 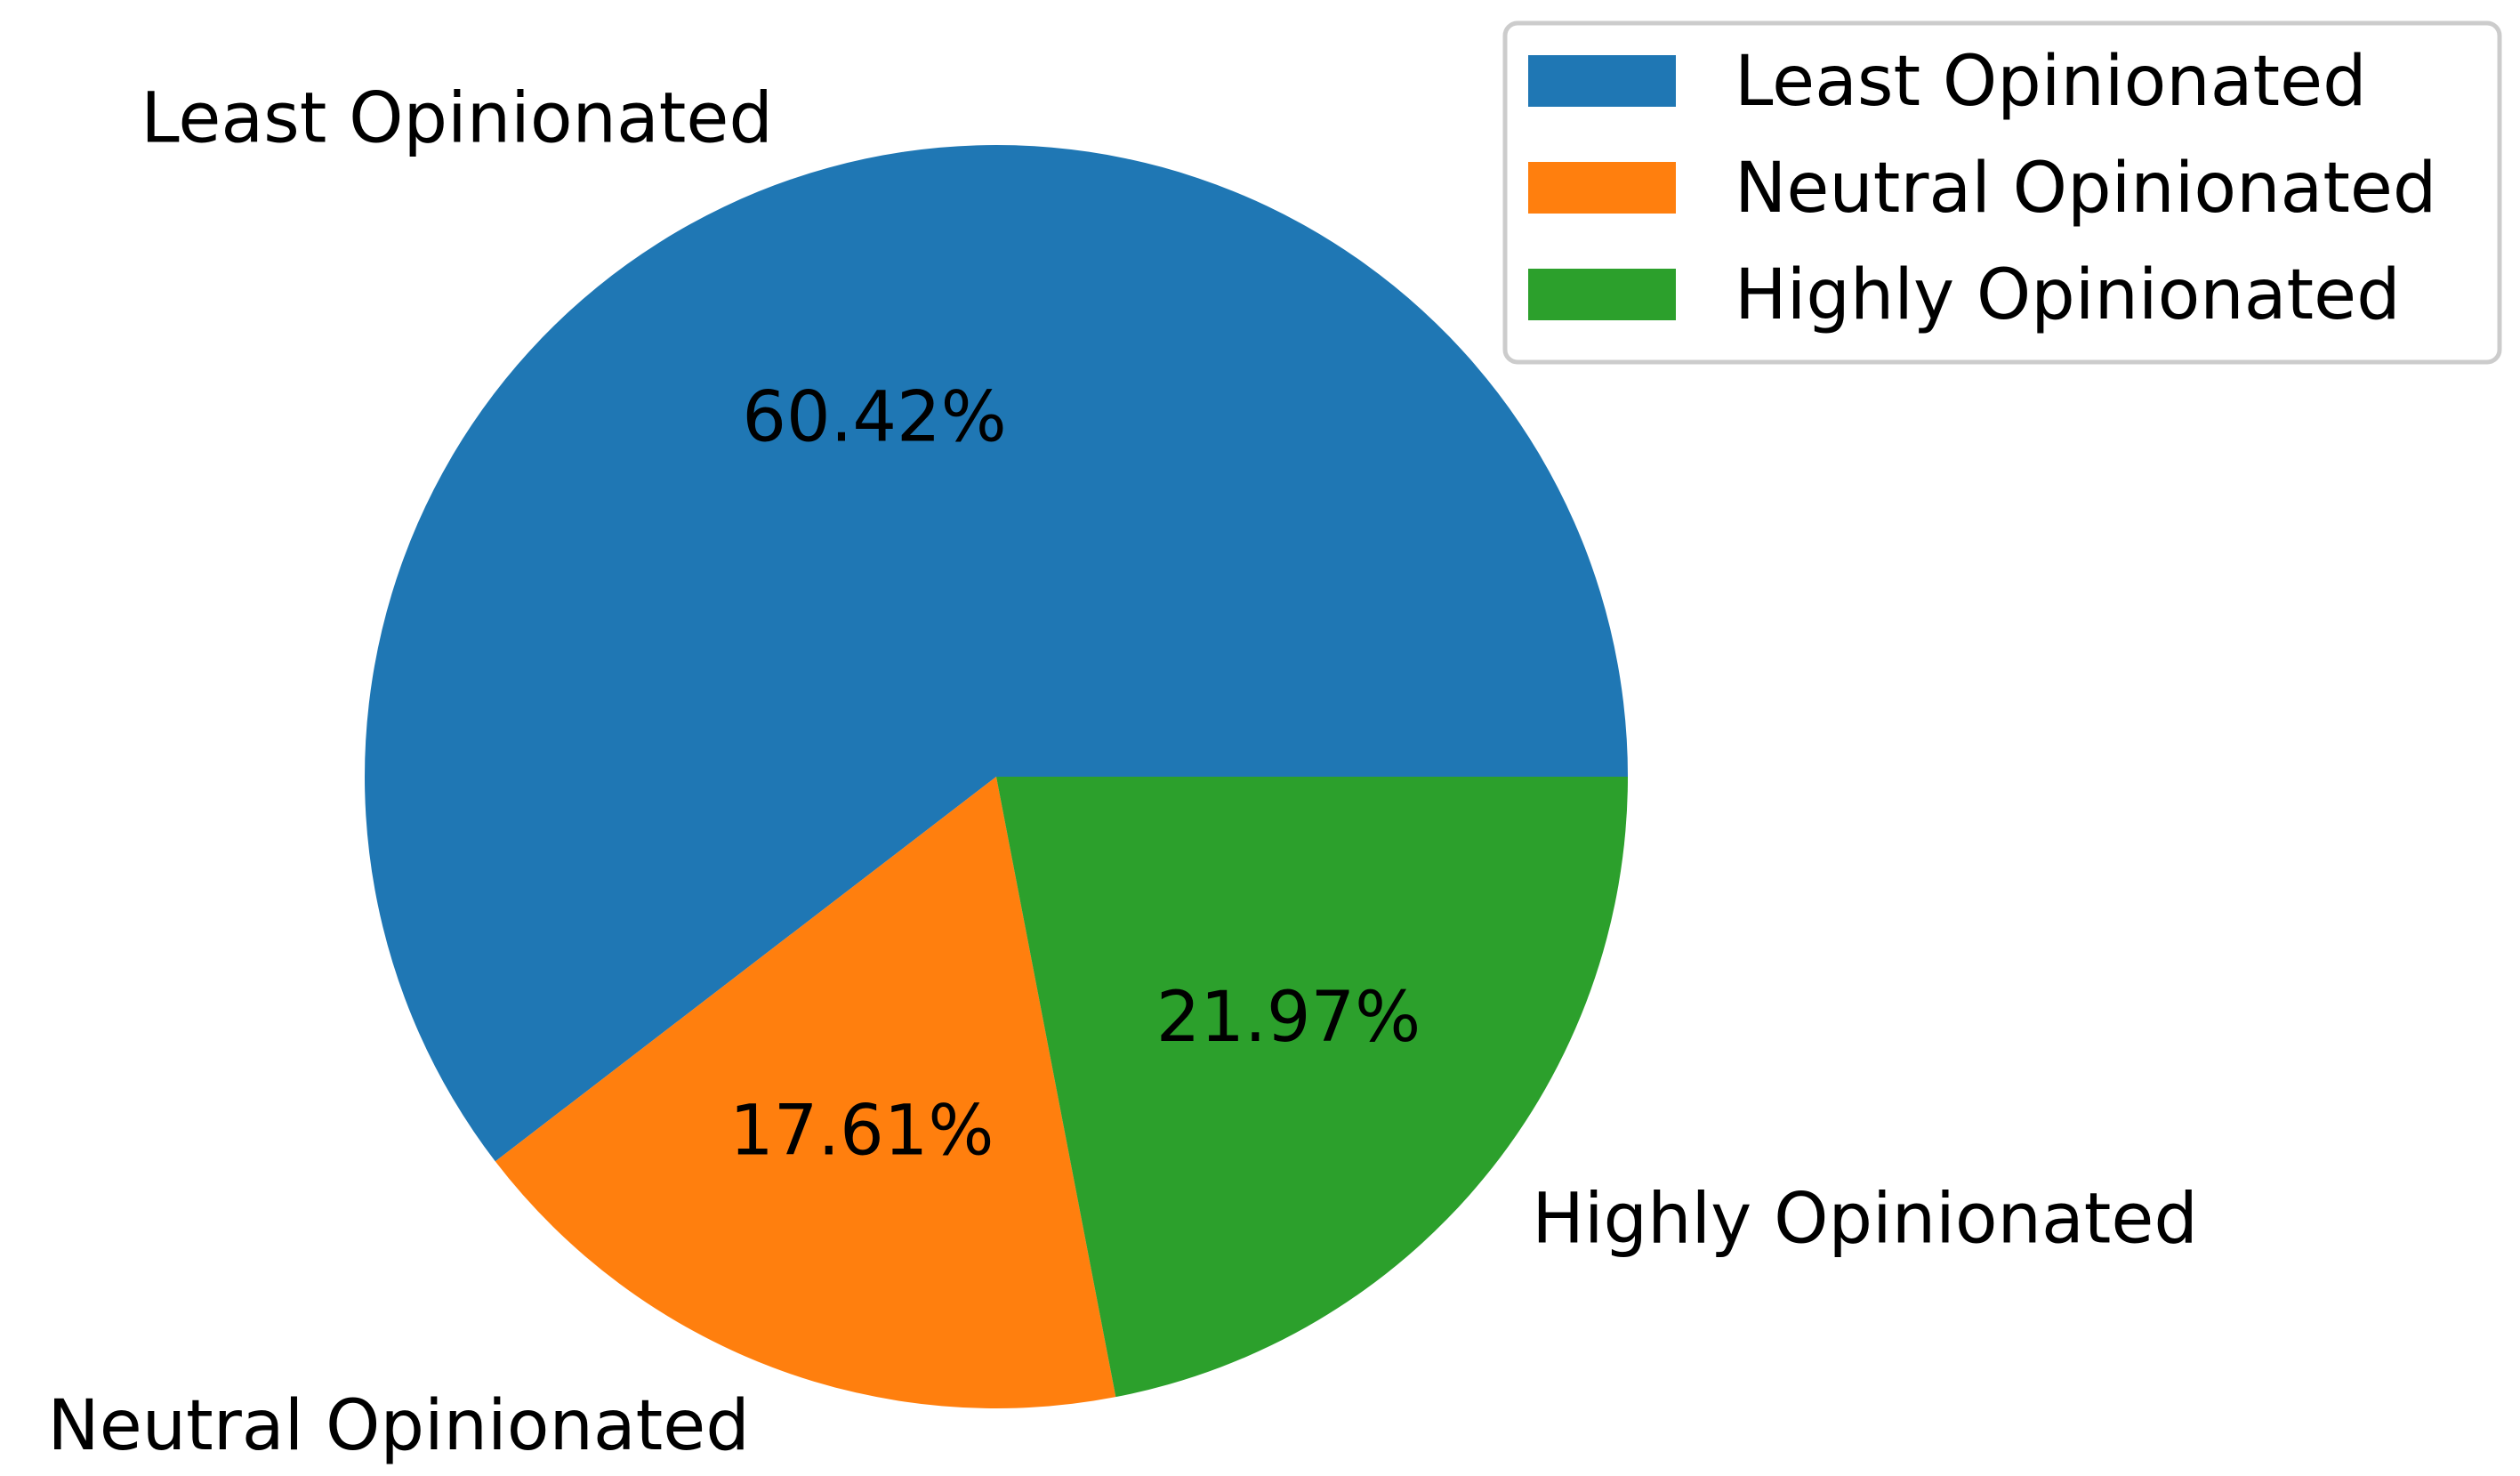 I want to click on legend-swatch-neutral-opinionated, so click(x=1602, y=188).